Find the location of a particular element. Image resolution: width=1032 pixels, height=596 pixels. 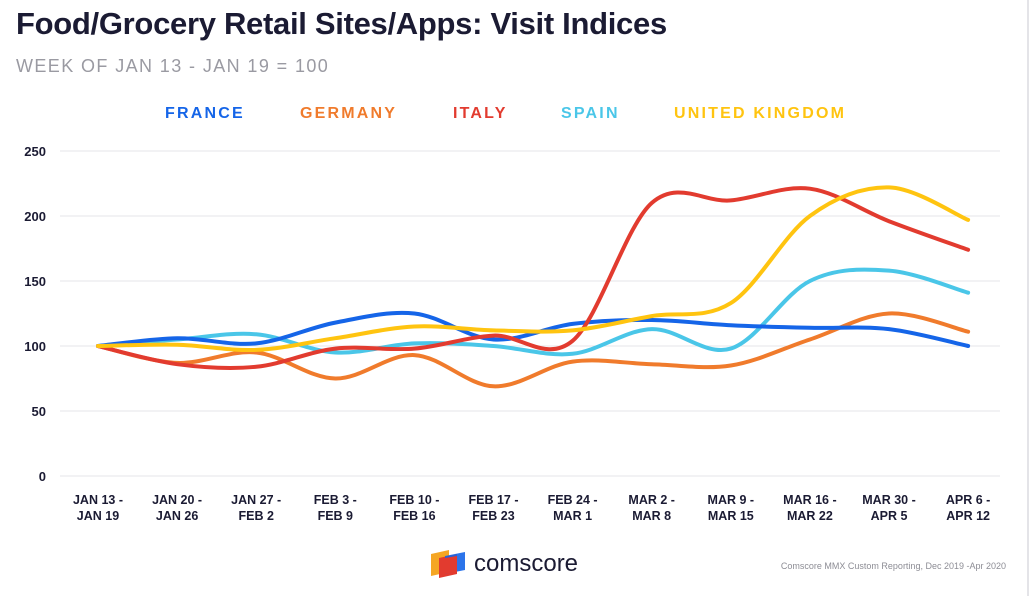

legend-item-spain: SPAIN is located at coordinates (590, 113).